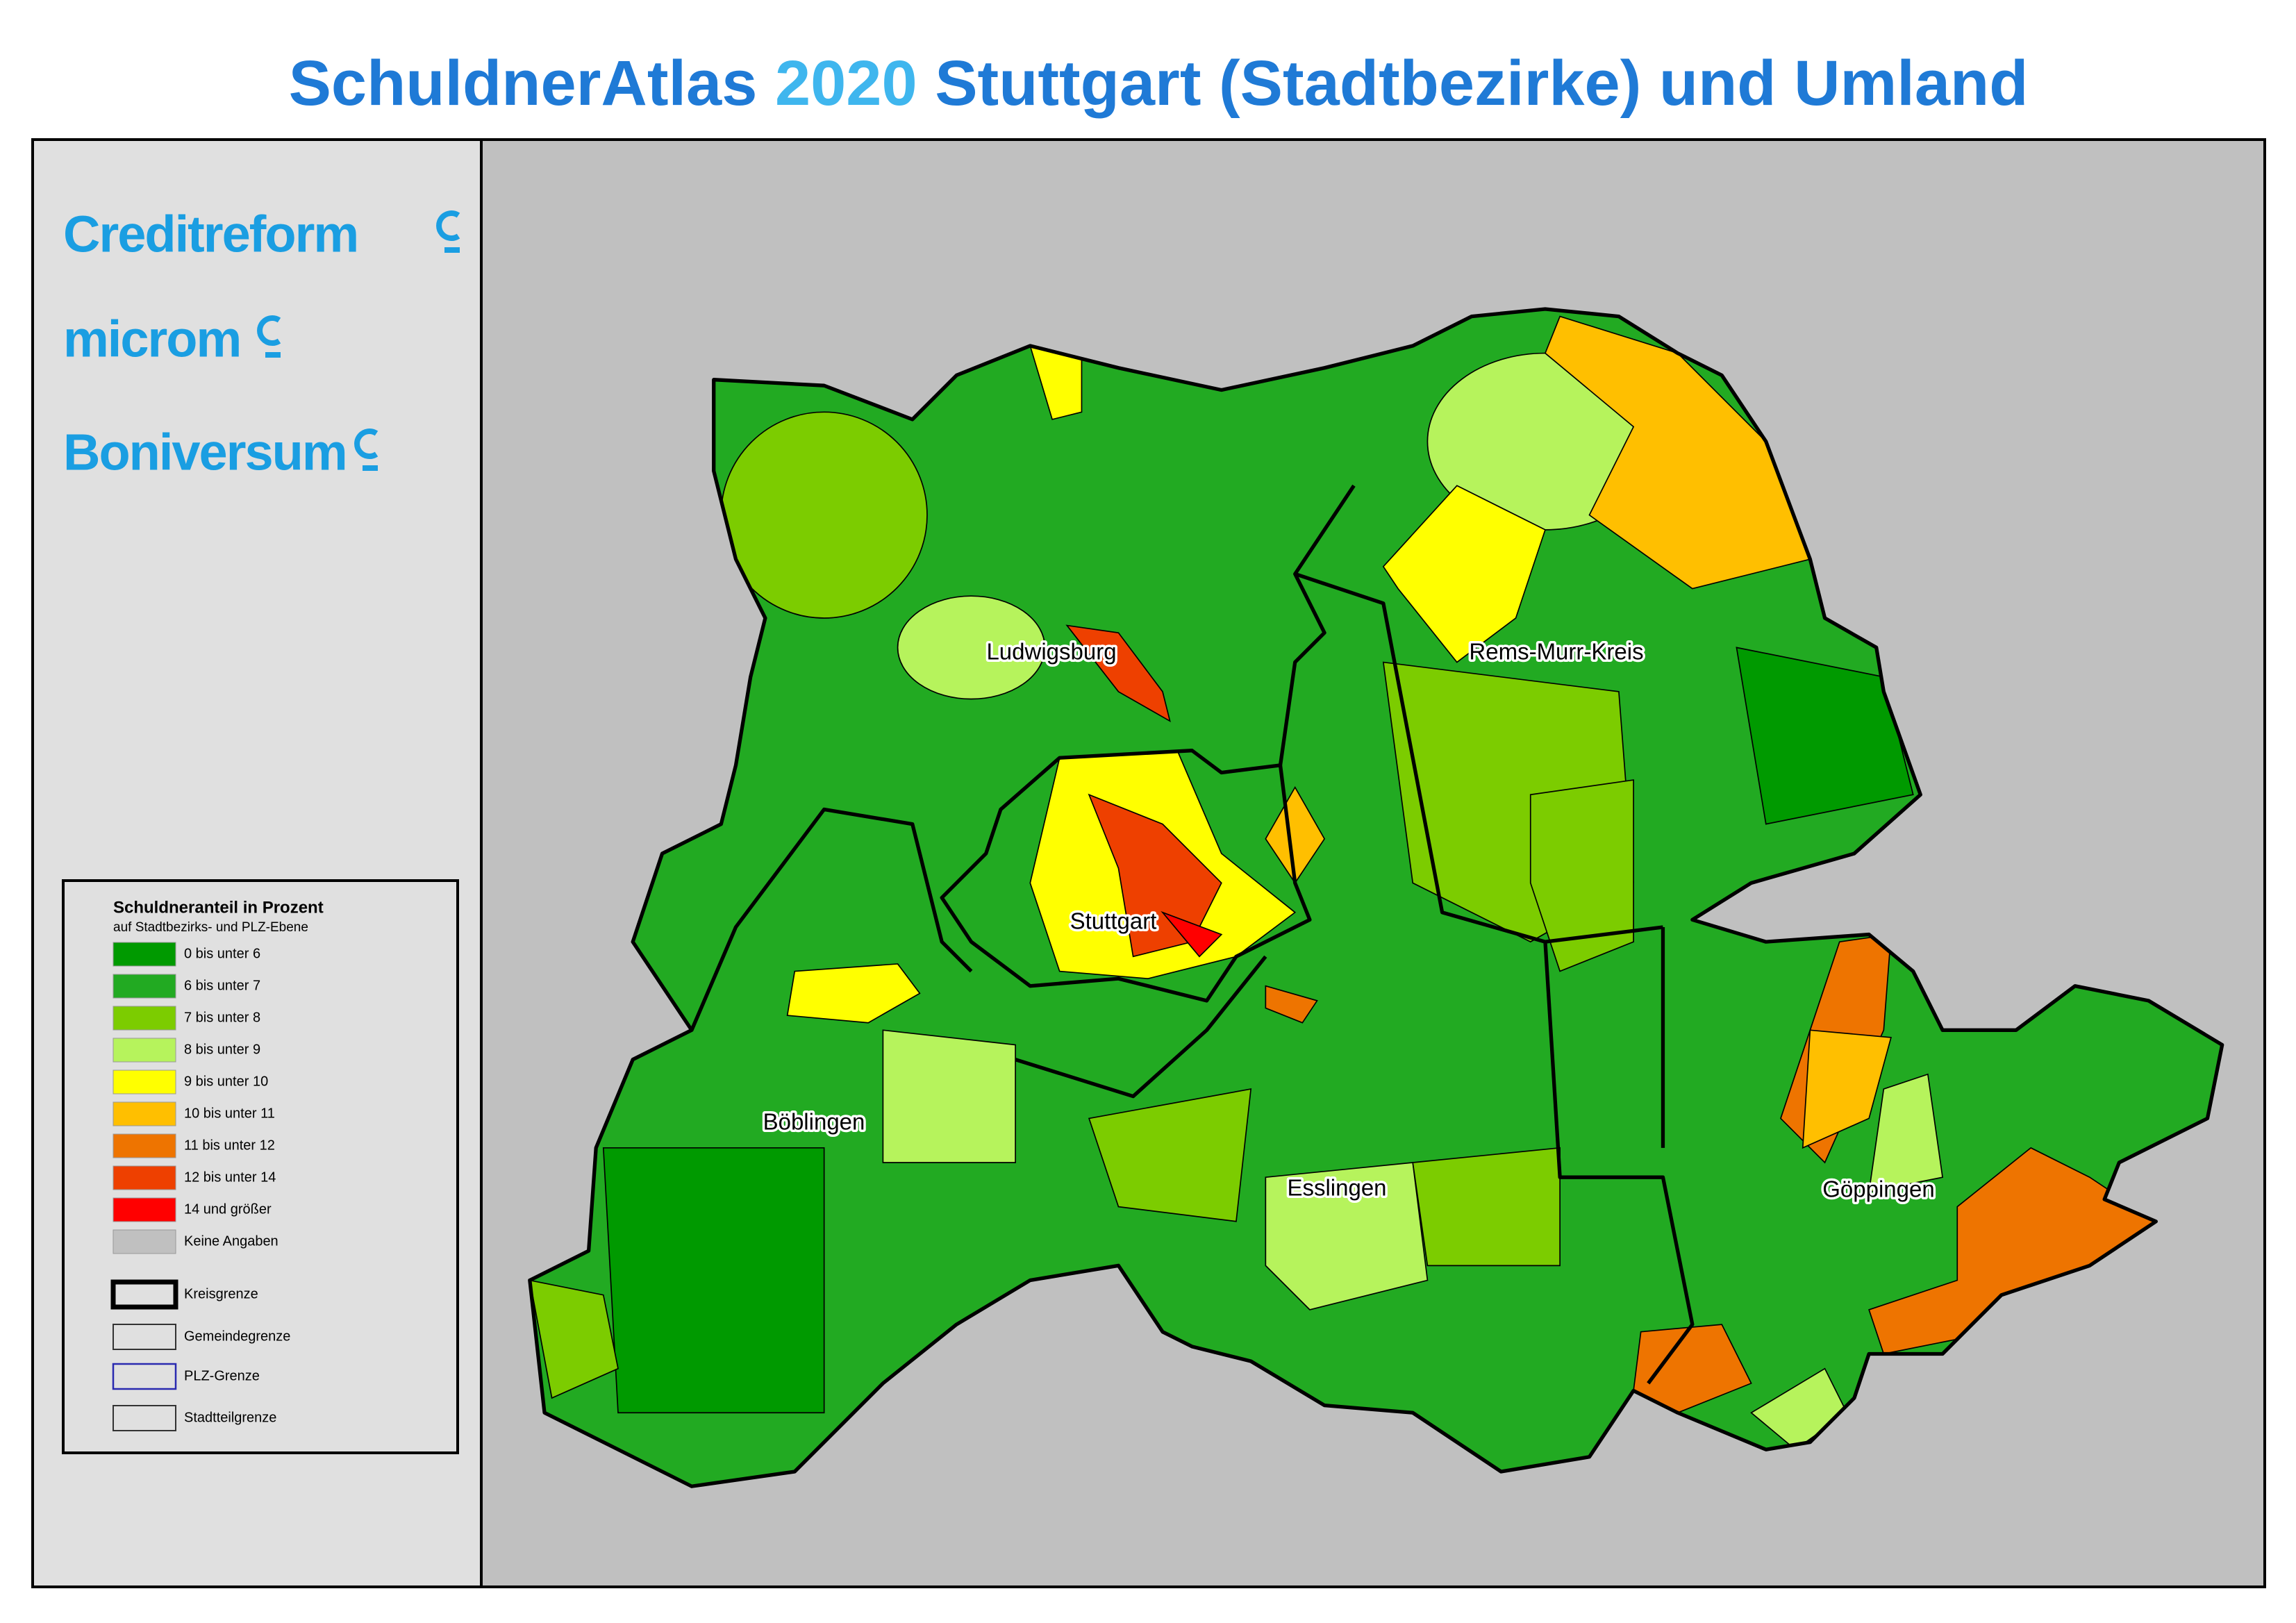  Describe the element at coordinates (1051, 652) in the screenshot. I see `region-label: Ludwigsburg` at that location.